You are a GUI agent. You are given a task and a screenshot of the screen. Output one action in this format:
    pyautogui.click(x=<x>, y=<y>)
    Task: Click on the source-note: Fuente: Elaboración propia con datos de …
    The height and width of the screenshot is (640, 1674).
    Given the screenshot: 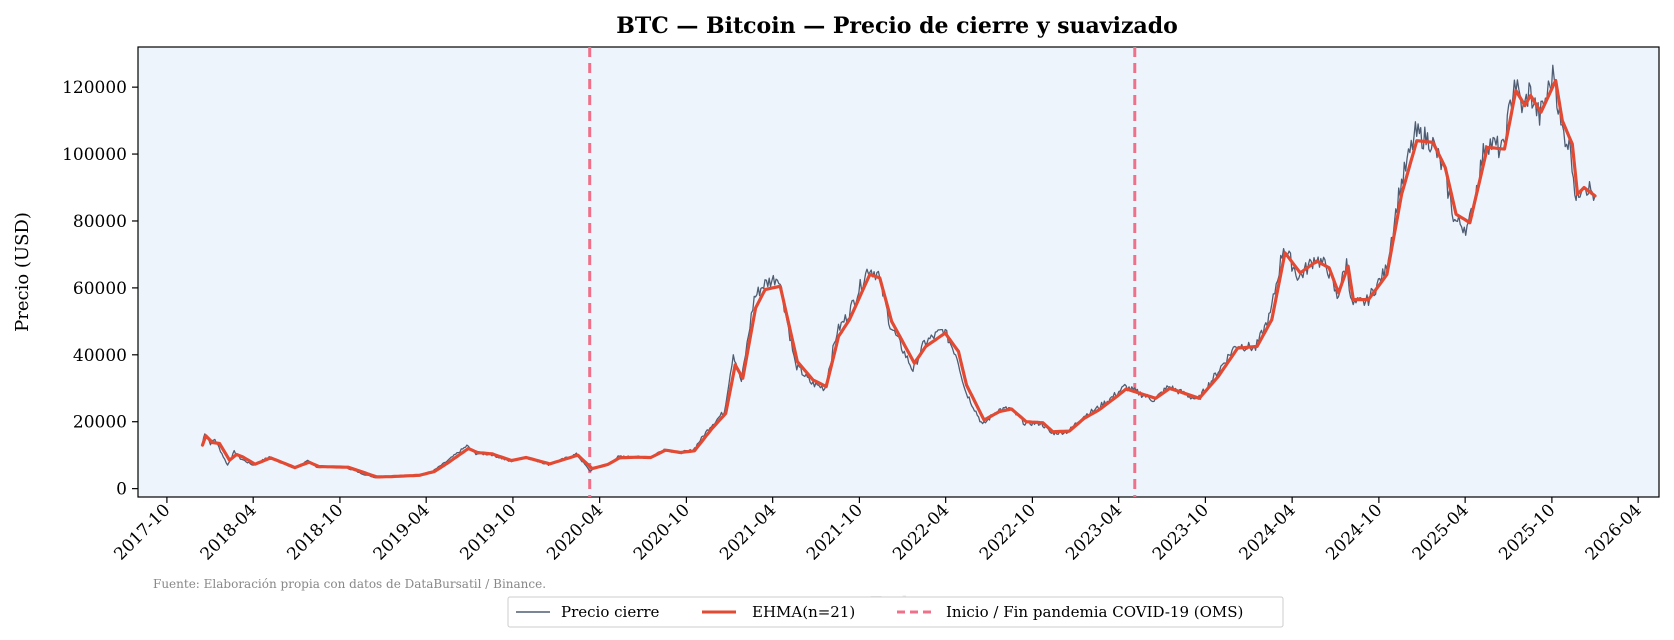 What is the action you would take?
    pyautogui.click(x=349, y=584)
    